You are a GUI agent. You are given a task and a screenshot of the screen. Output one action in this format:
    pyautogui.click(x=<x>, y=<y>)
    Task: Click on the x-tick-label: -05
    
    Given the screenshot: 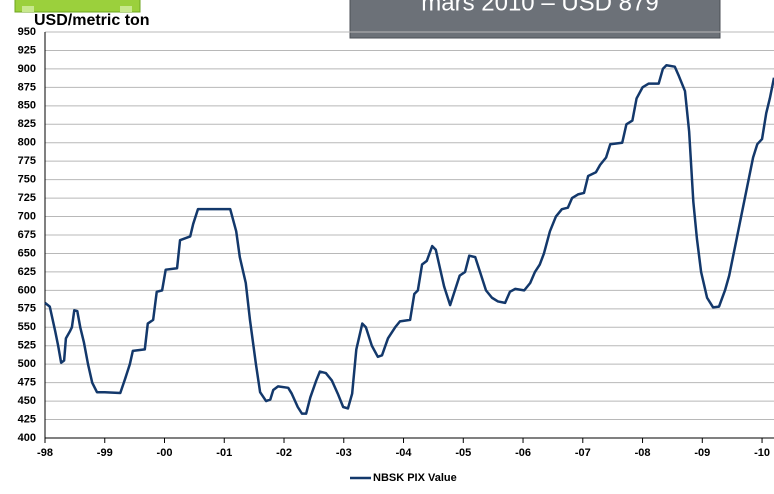 What is the action you would take?
    pyautogui.click(x=463, y=453)
    